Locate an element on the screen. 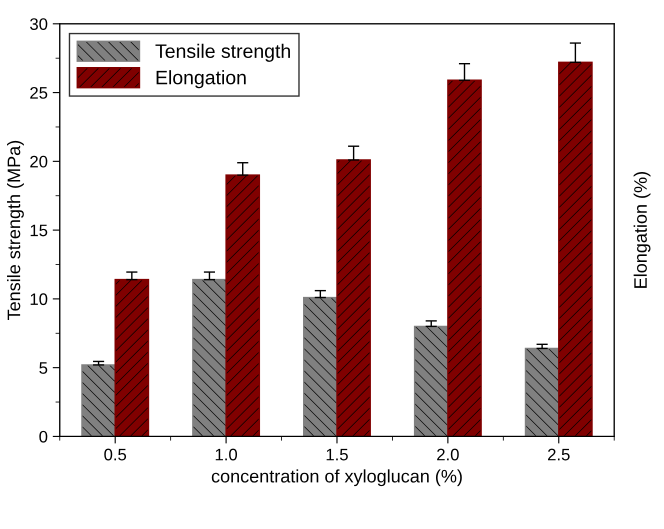 The width and height of the screenshot is (664, 529). y-tick-label: 5 is located at coordinates (43, 368).